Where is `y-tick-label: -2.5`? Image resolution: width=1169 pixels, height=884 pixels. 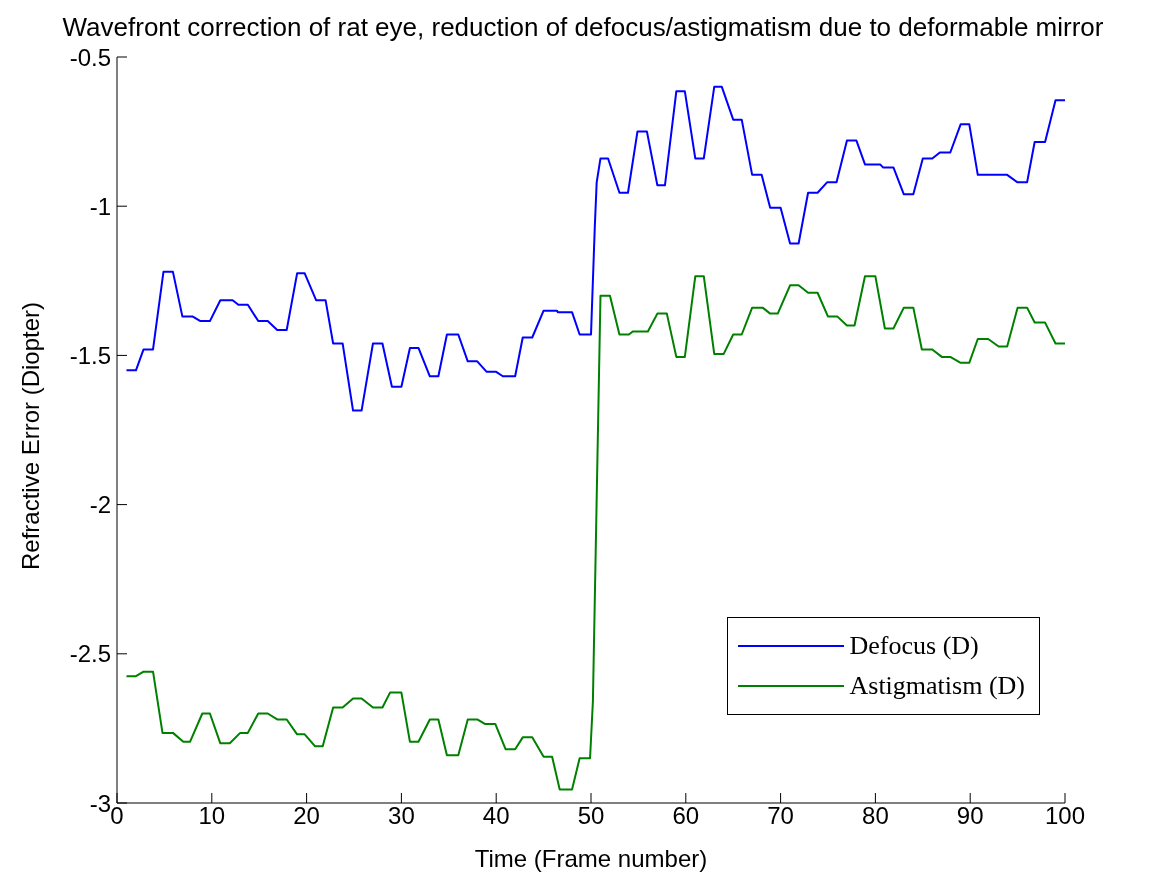
y-tick-label: -2.5 is located at coordinates (90, 654).